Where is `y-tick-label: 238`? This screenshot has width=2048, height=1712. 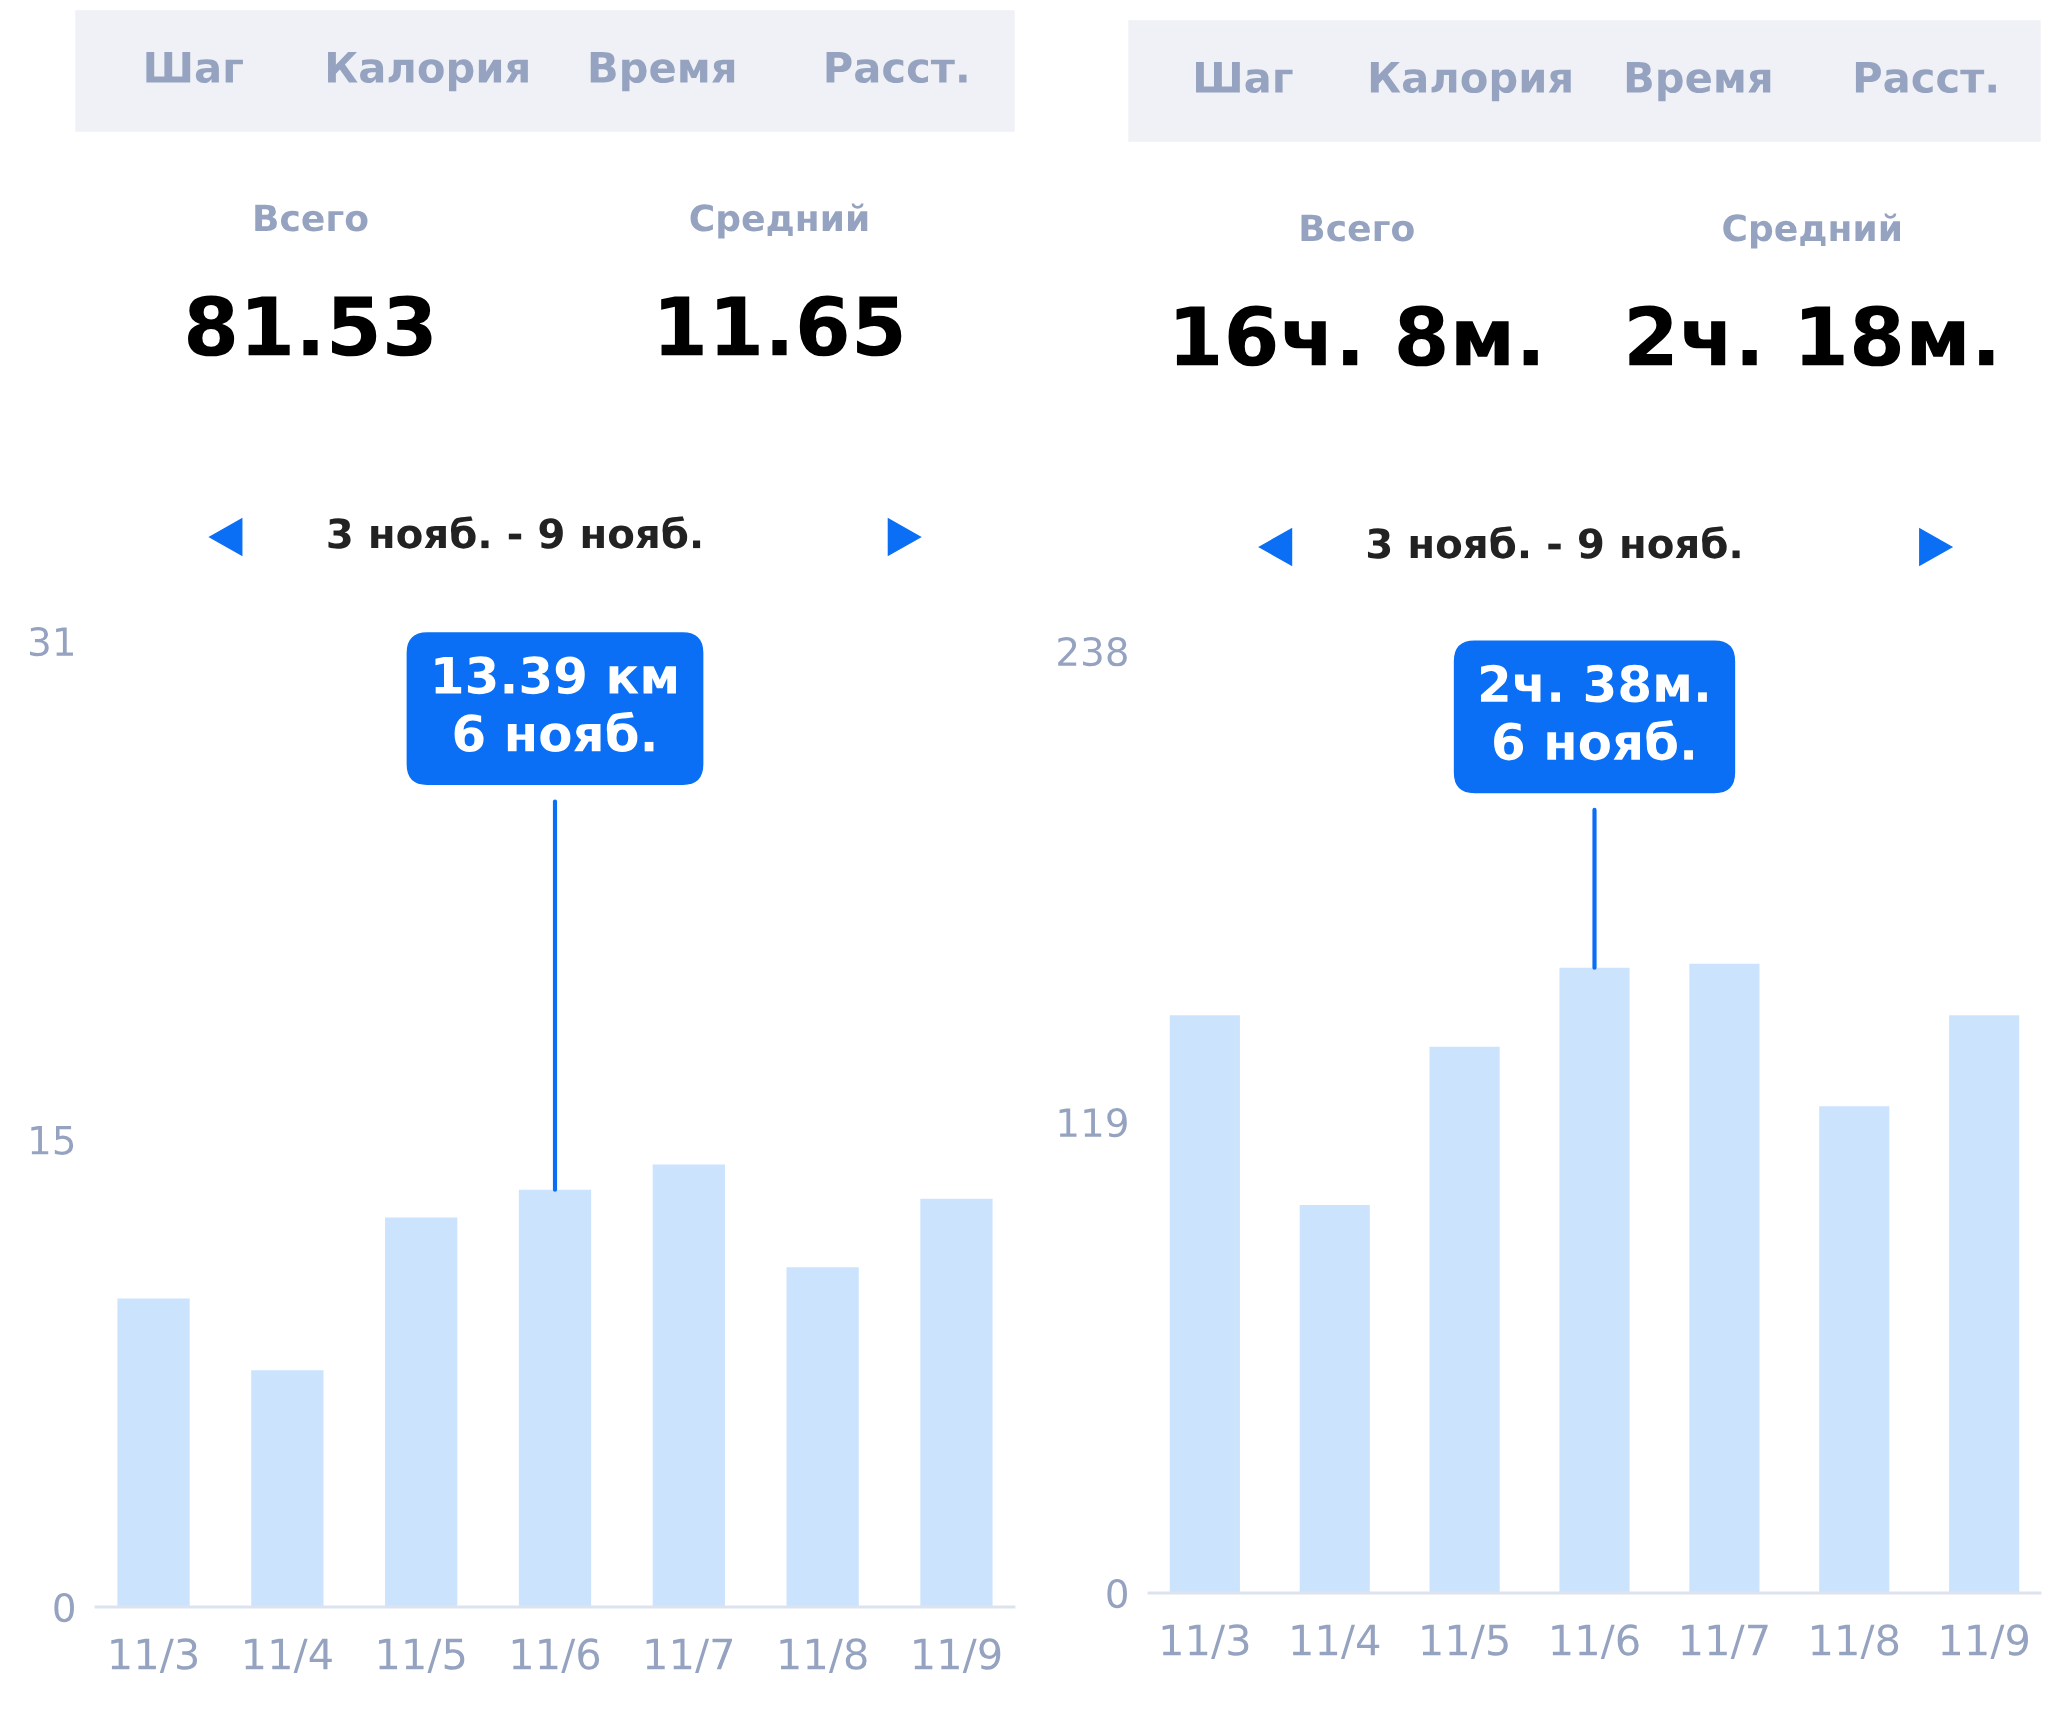 y-tick-label: 238 is located at coordinates (1092, 651).